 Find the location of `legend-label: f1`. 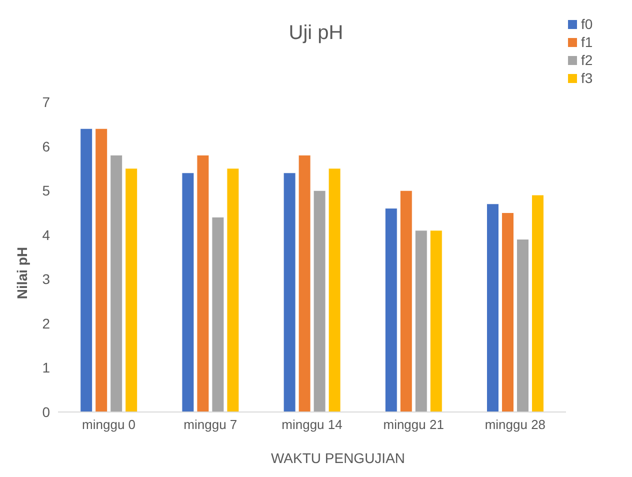

legend-label: f1 is located at coordinates (587, 42).